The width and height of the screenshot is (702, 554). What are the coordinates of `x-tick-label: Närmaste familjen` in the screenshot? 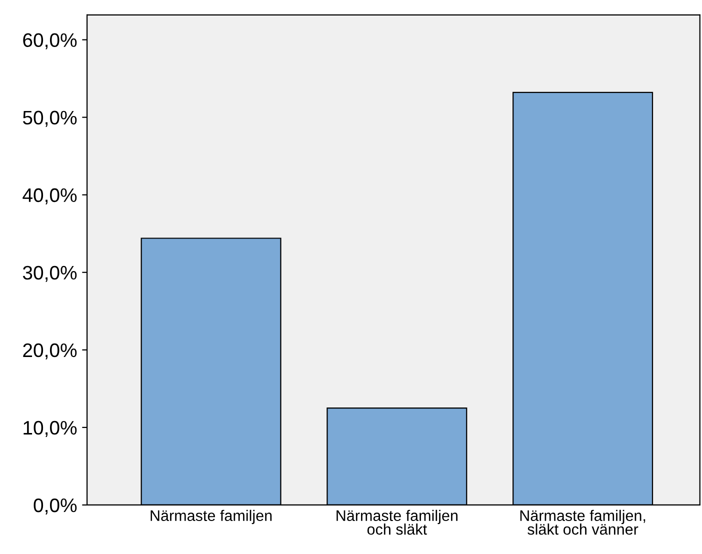 It's located at (211, 517).